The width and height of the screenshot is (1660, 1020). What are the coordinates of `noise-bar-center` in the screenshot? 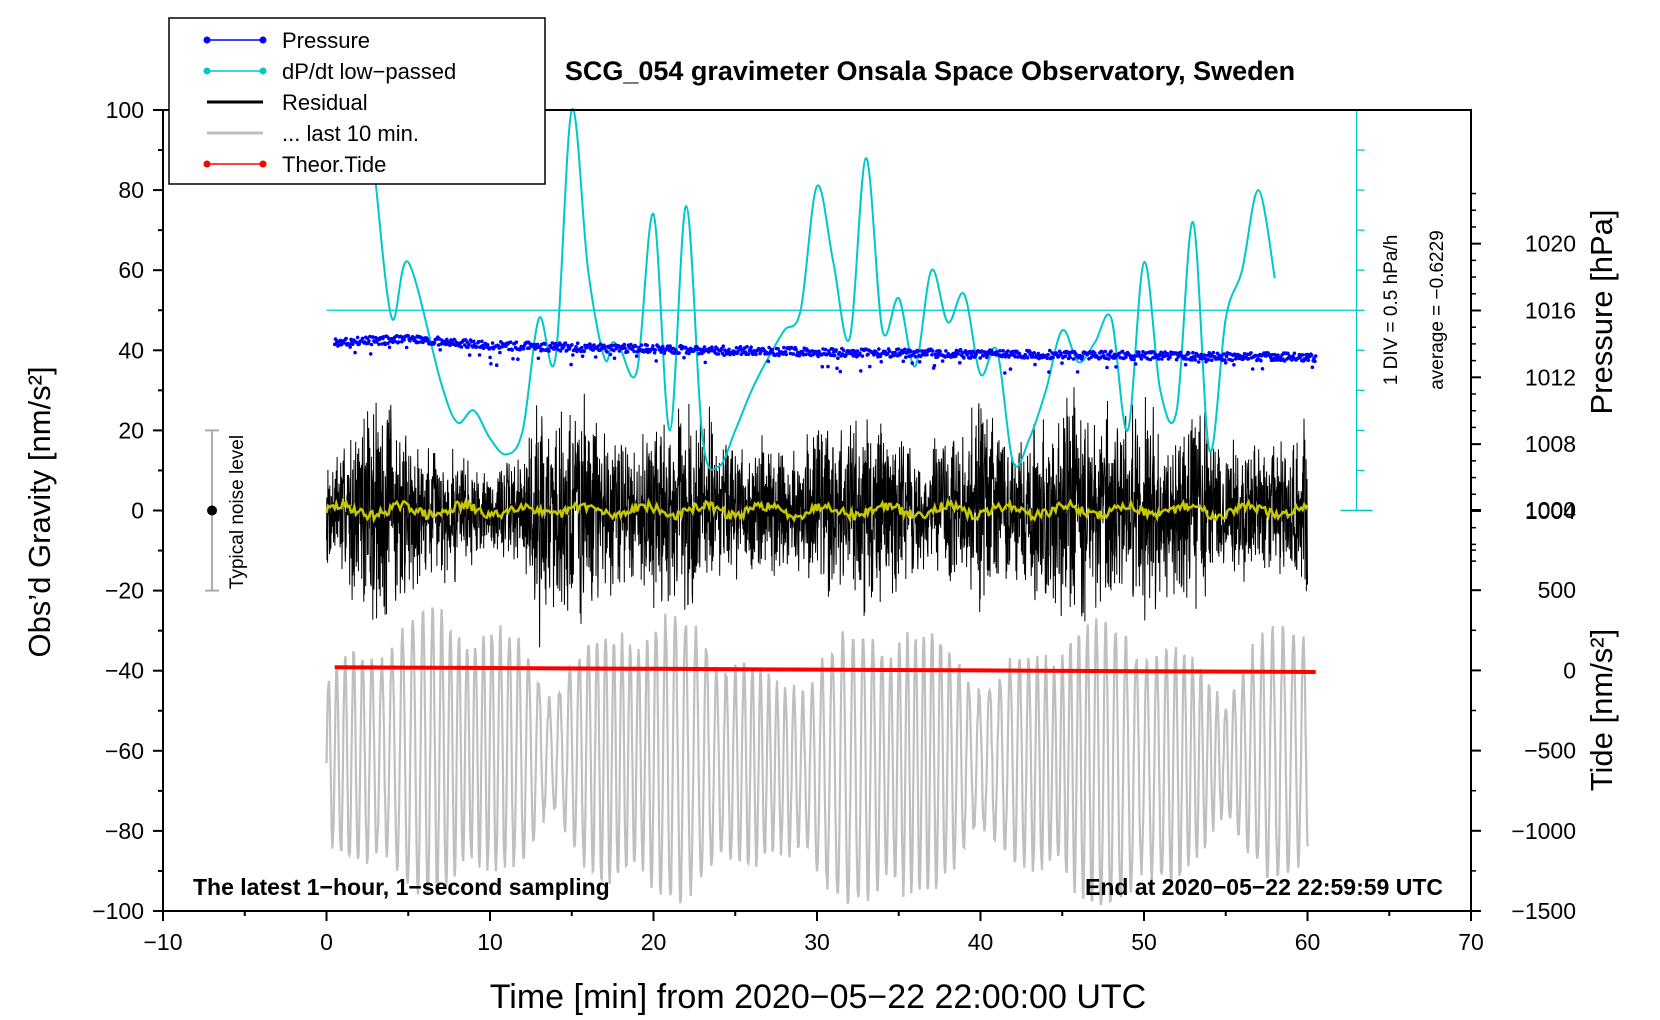 It's located at (212, 510).